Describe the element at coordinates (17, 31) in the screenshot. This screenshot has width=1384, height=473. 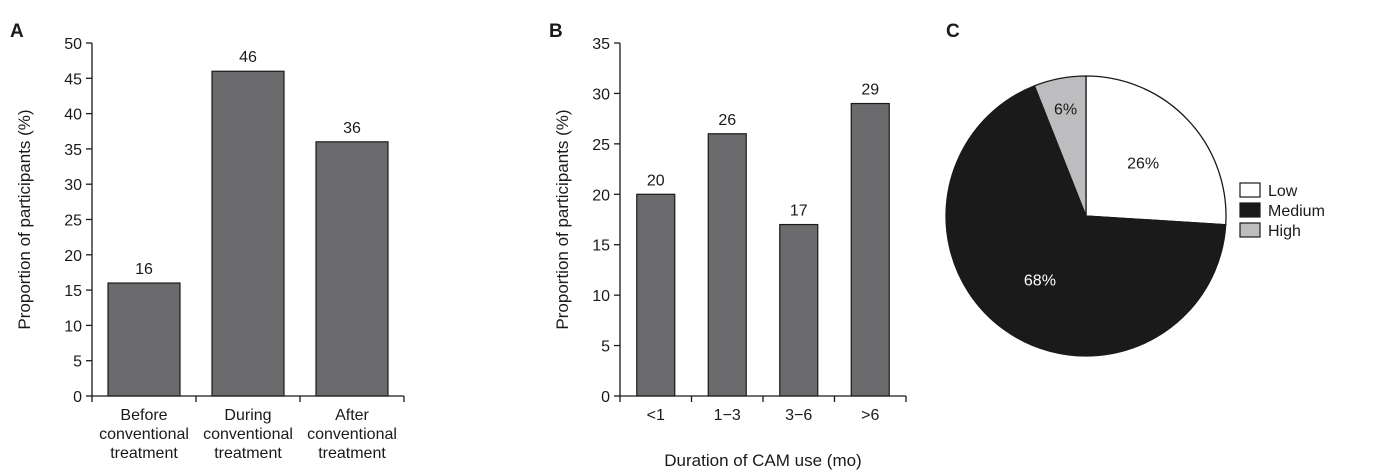
I see `panel-letter: A` at that location.